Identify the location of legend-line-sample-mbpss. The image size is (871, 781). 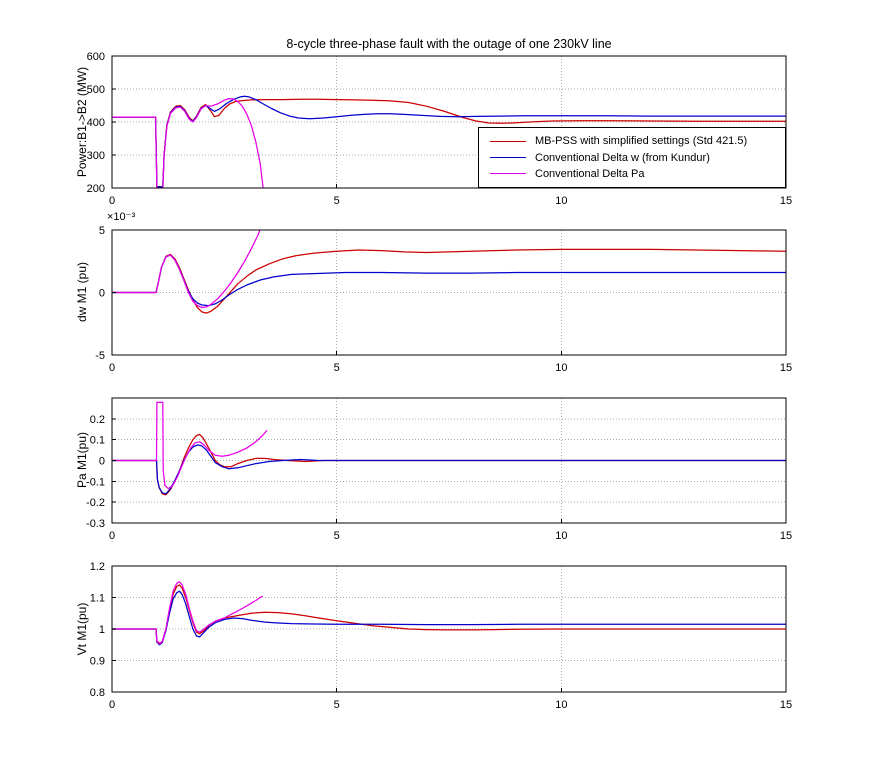
(508, 141).